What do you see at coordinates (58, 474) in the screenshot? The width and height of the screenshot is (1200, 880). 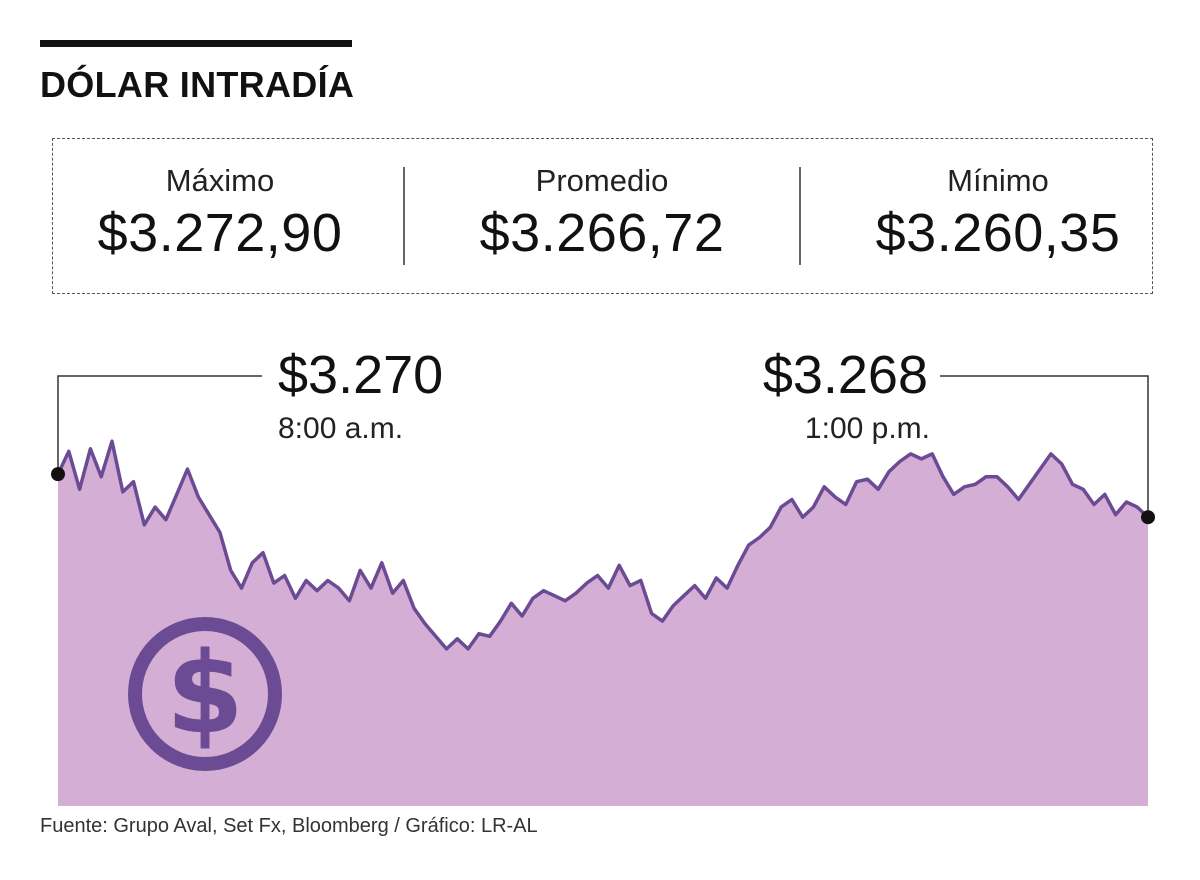 I see `start-marker` at bounding box center [58, 474].